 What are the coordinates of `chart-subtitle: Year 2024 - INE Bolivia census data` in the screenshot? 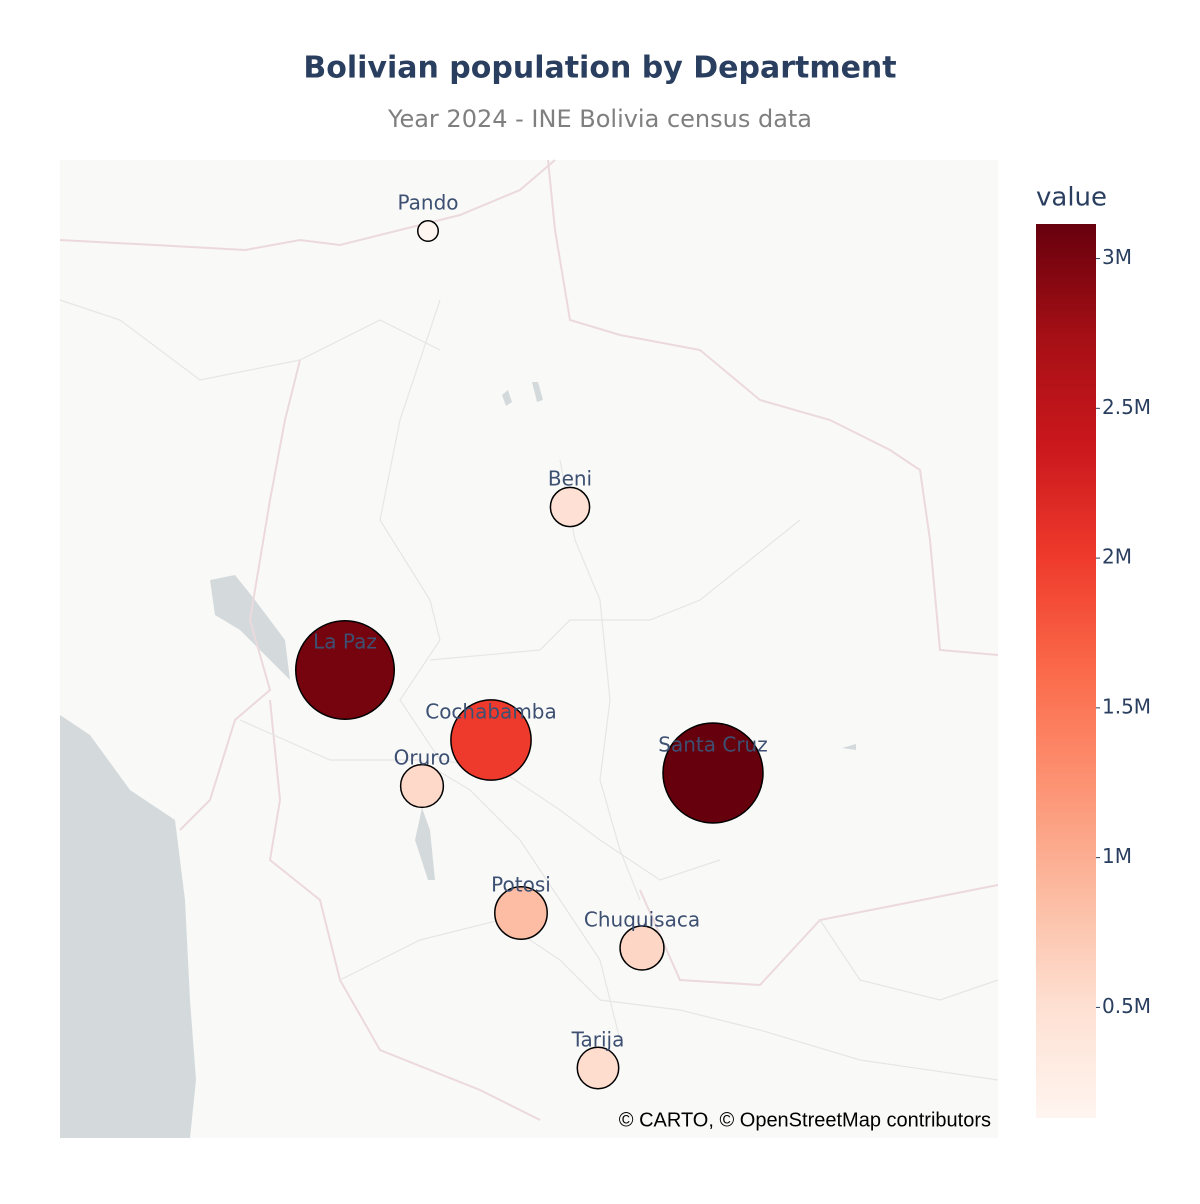 It's located at (599, 119).